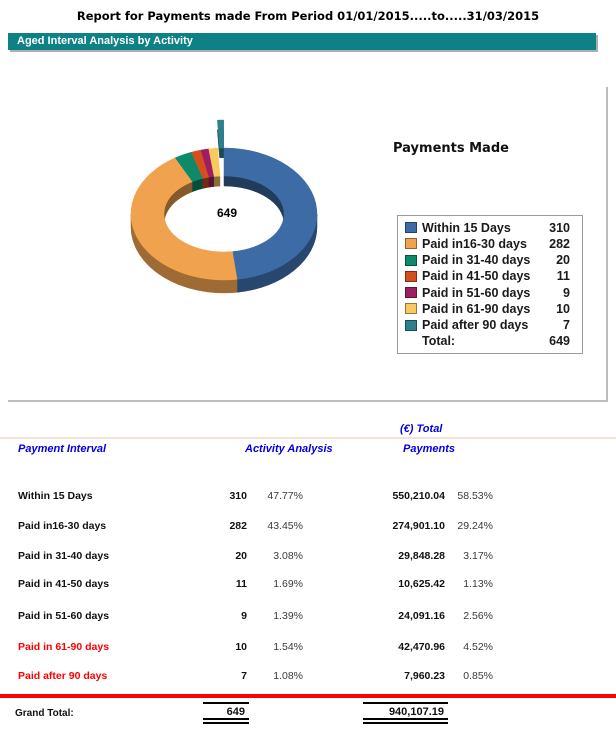  Describe the element at coordinates (418, 496) in the screenshot. I see `row-amount: 550,210.04` at that location.